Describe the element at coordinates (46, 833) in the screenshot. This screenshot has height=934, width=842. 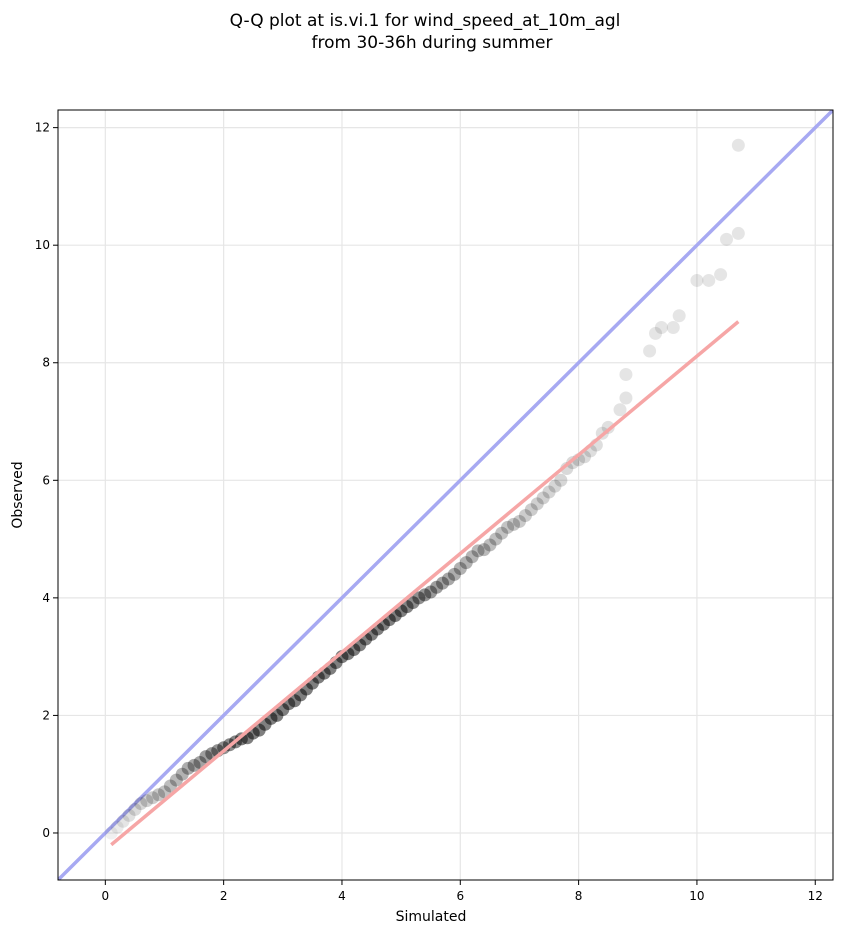
I see `y-tick-label: 0` at that location.